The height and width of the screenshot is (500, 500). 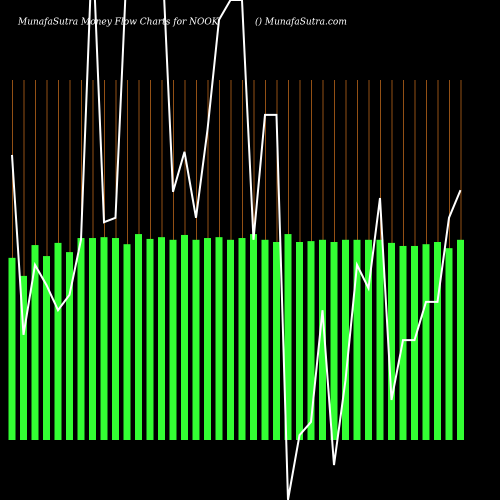 I want to click on chart-subtitle: () MunafaSutra.com, so click(x=301, y=22).